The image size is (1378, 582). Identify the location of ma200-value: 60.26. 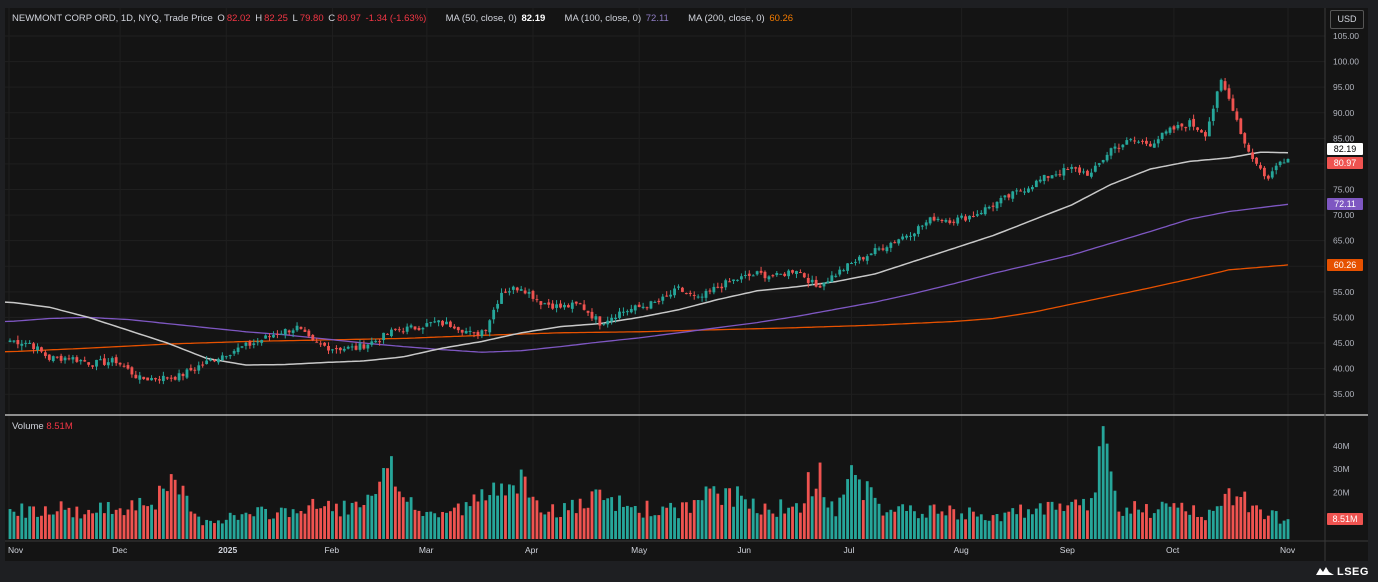
(781, 18).